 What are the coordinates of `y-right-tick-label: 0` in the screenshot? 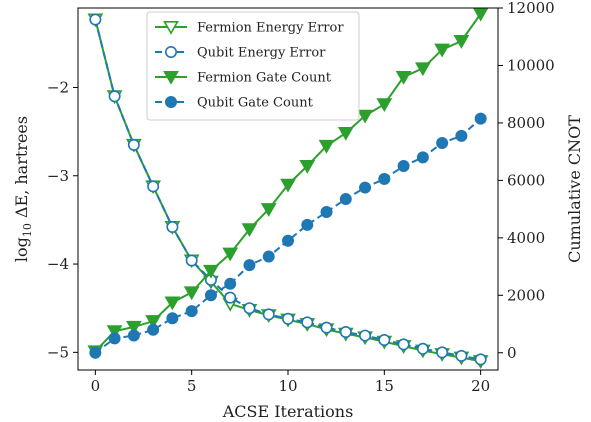 It's located at (512, 353).